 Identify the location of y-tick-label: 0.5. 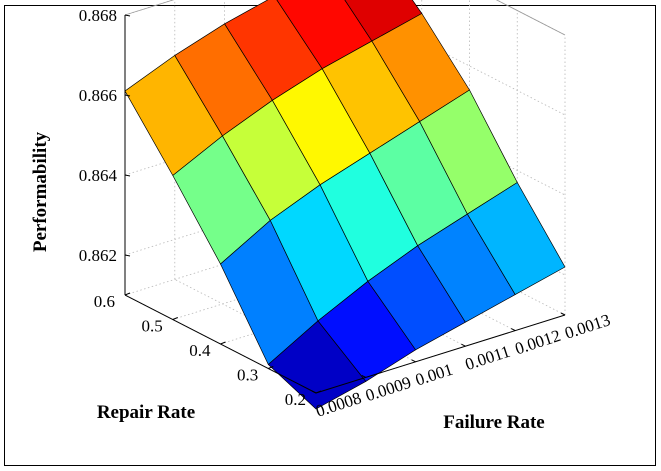
(152, 326).